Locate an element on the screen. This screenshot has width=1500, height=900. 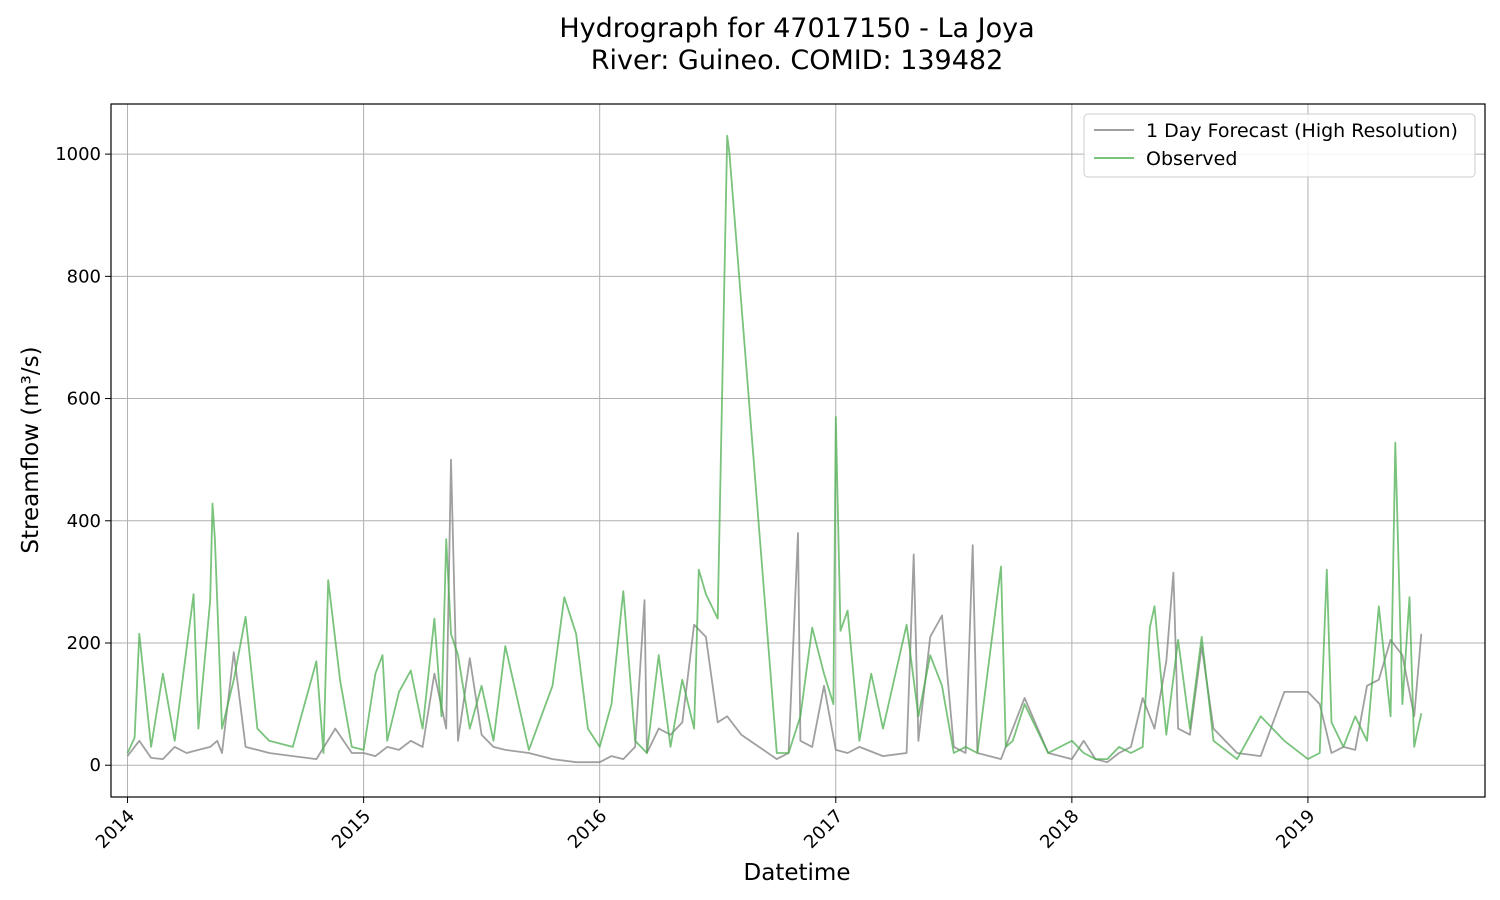
x-tick-label: 2019 is located at coordinates (1295, 829).